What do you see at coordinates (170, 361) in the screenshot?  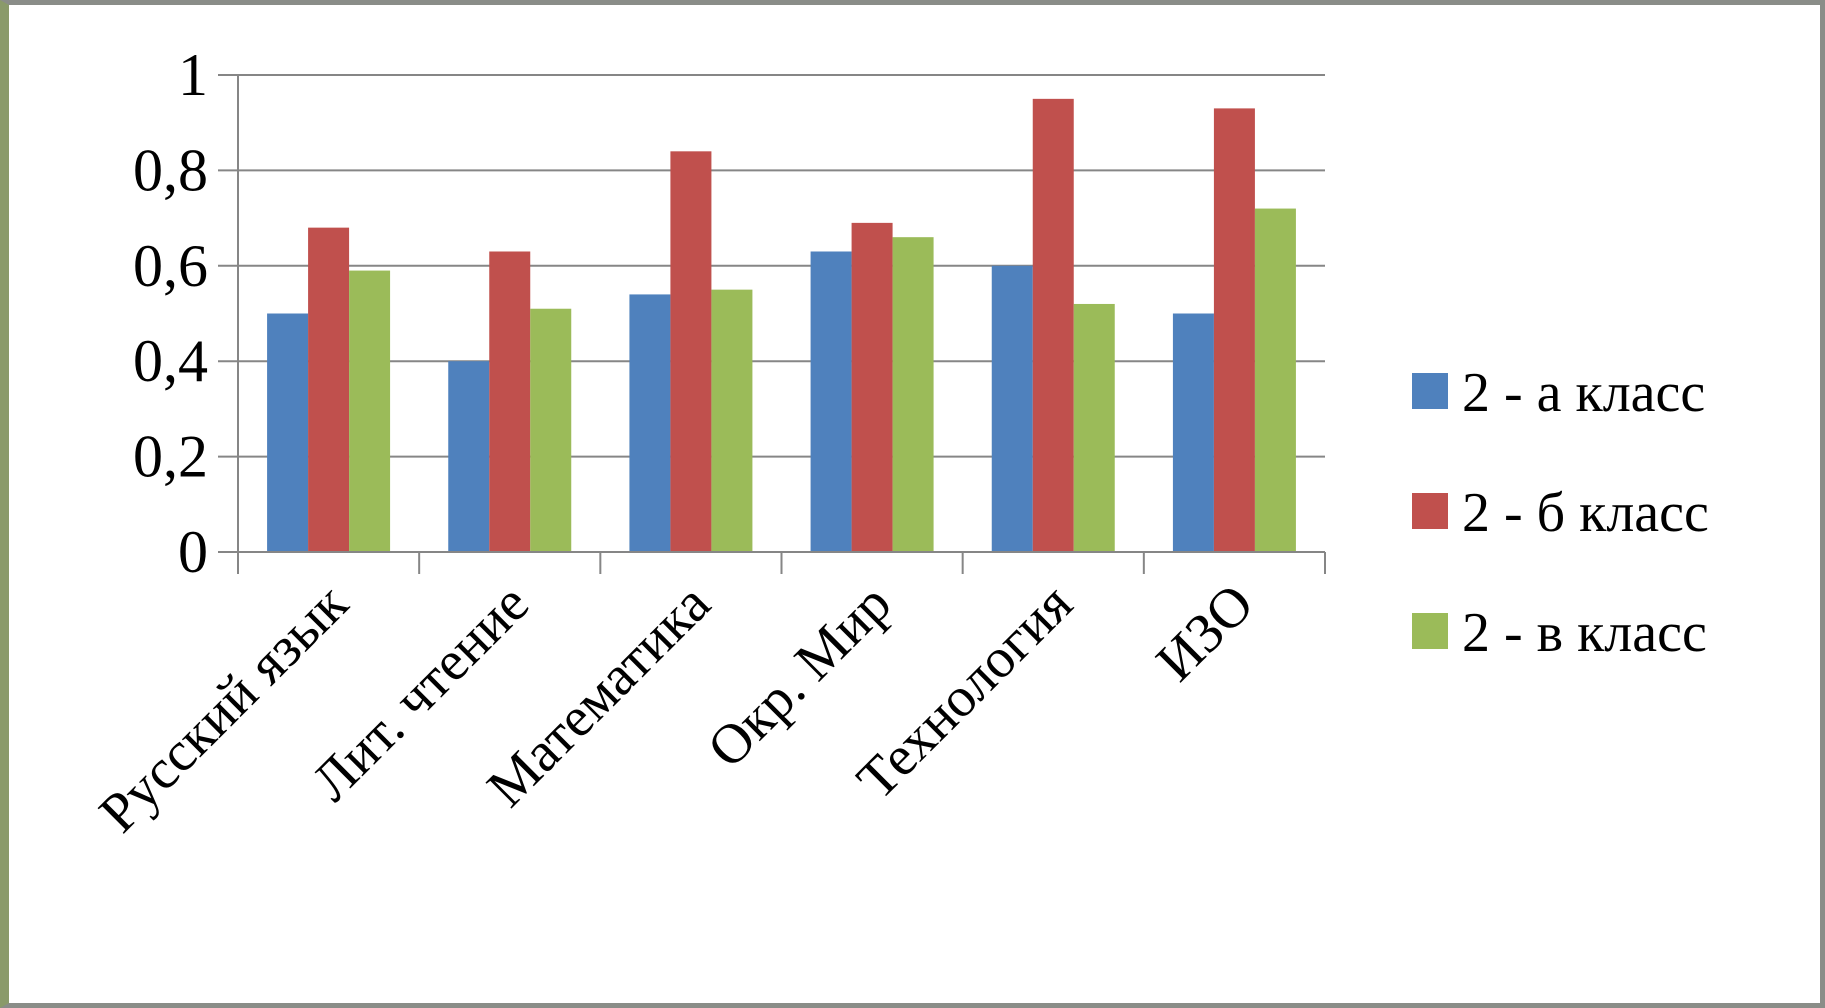 I see `y-tick-label: 0,4` at bounding box center [170, 361].